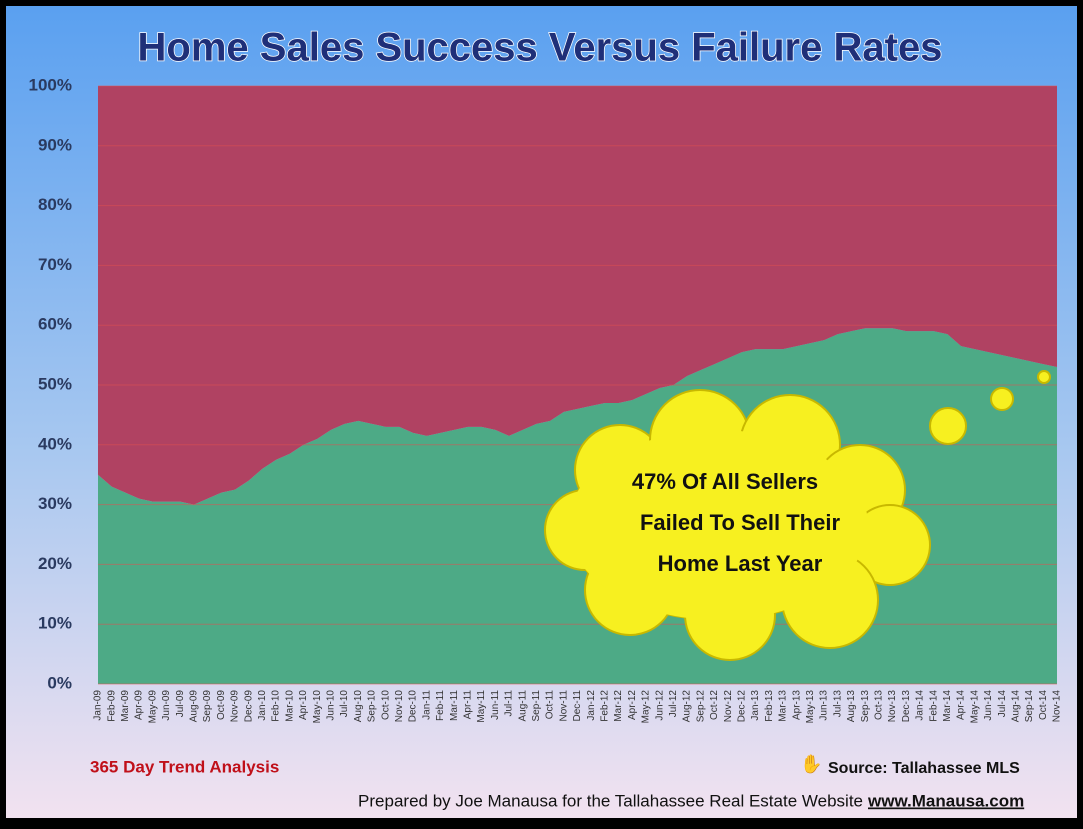 The image size is (1083, 829). What do you see at coordinates (988, 705) in the screenshot?
I see `x-tick-label: Jun-14` at bounding box center [988, 705].